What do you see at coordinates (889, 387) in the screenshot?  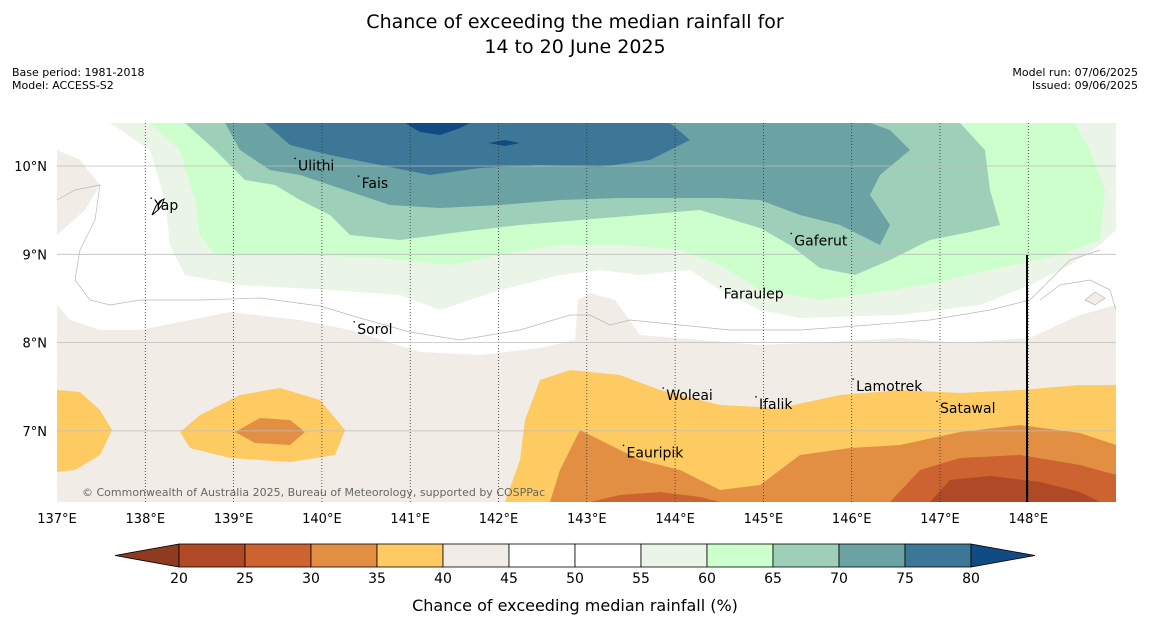 I see `place-label: Lamotrek` at bounding box center [889, 387].